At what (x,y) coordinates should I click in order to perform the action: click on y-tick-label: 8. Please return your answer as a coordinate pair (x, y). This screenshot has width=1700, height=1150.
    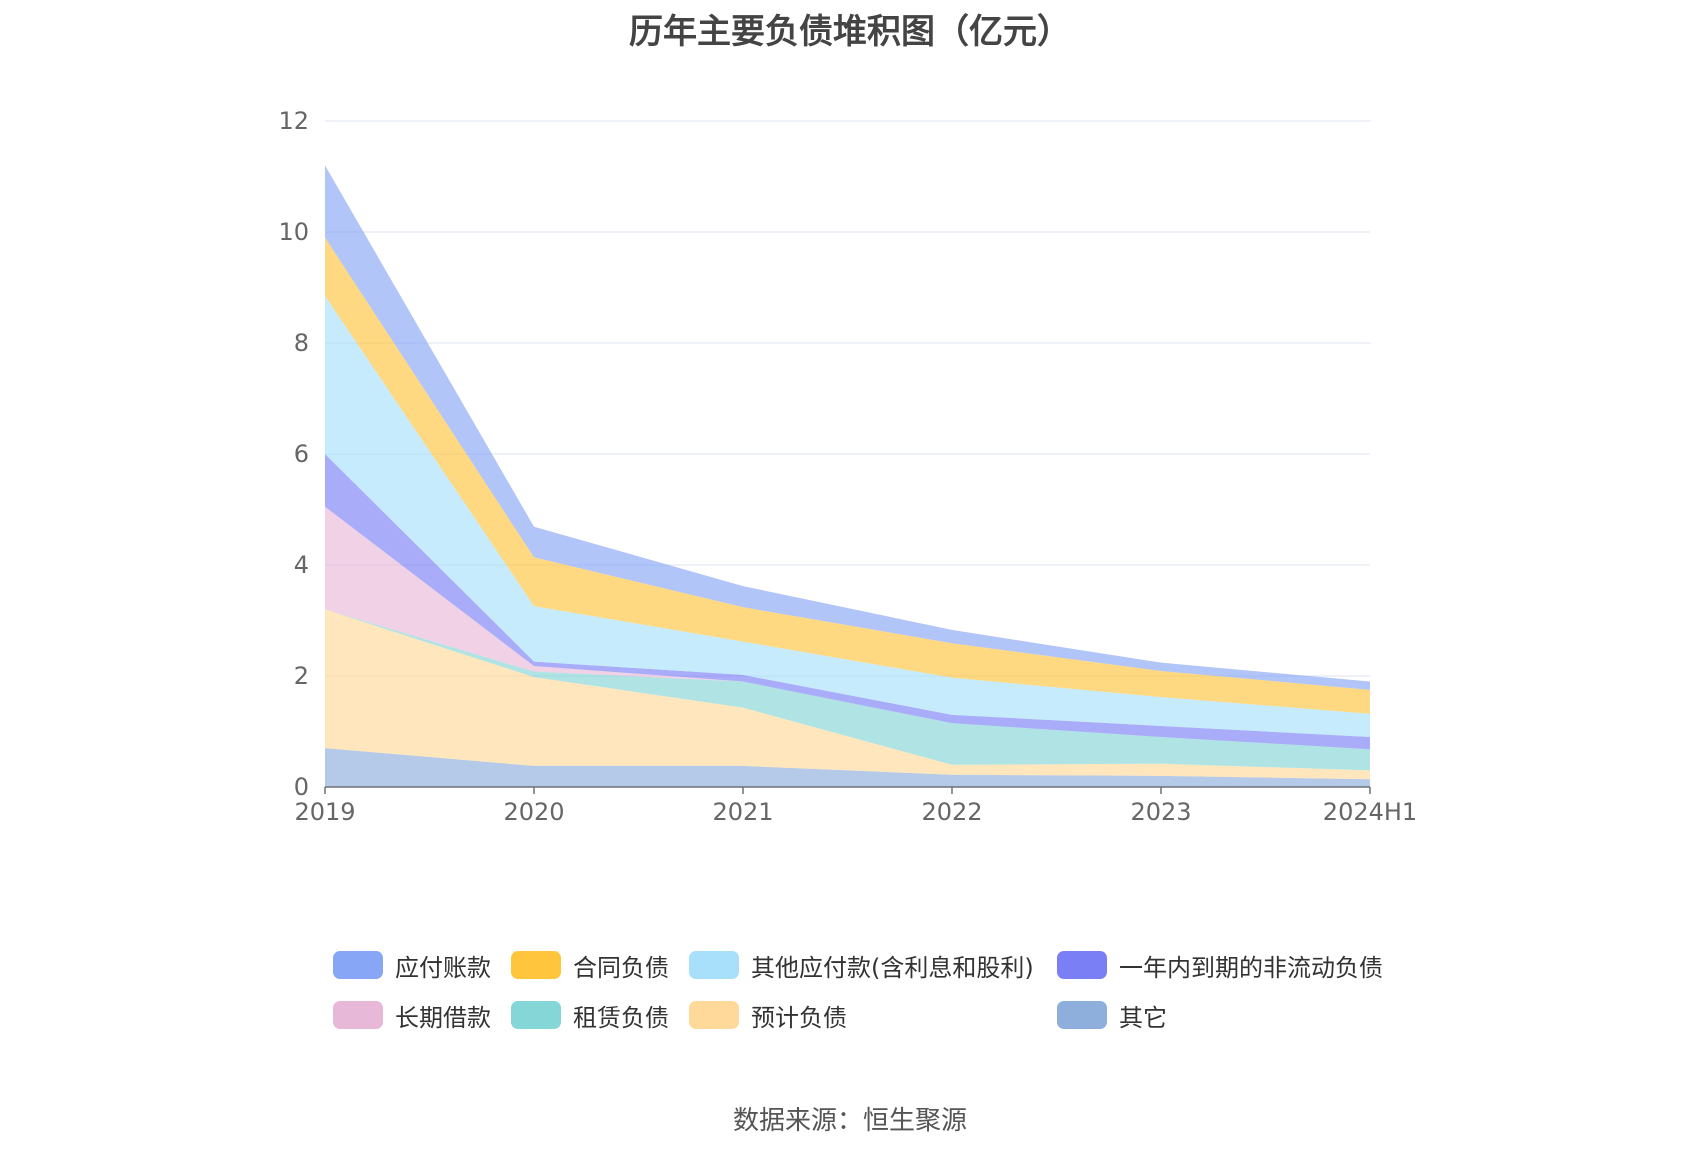
    Looking at the image, I should click on (301, 343).